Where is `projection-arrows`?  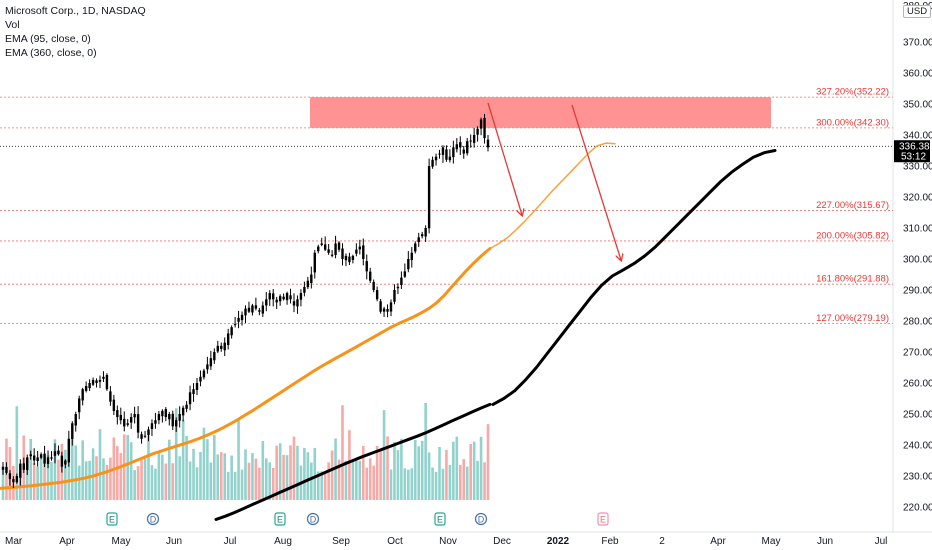 projection-arrows is located at coordinates (554, 181).